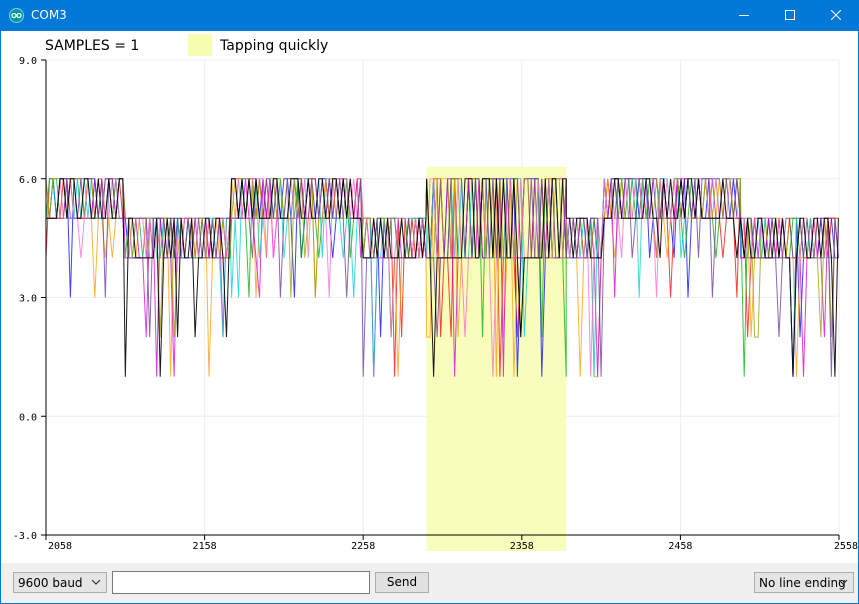  What do you see at coordinates (25, 536) in the screenshot?
I see `y-tick-label: -3.0` at bounding box center [25, 536].